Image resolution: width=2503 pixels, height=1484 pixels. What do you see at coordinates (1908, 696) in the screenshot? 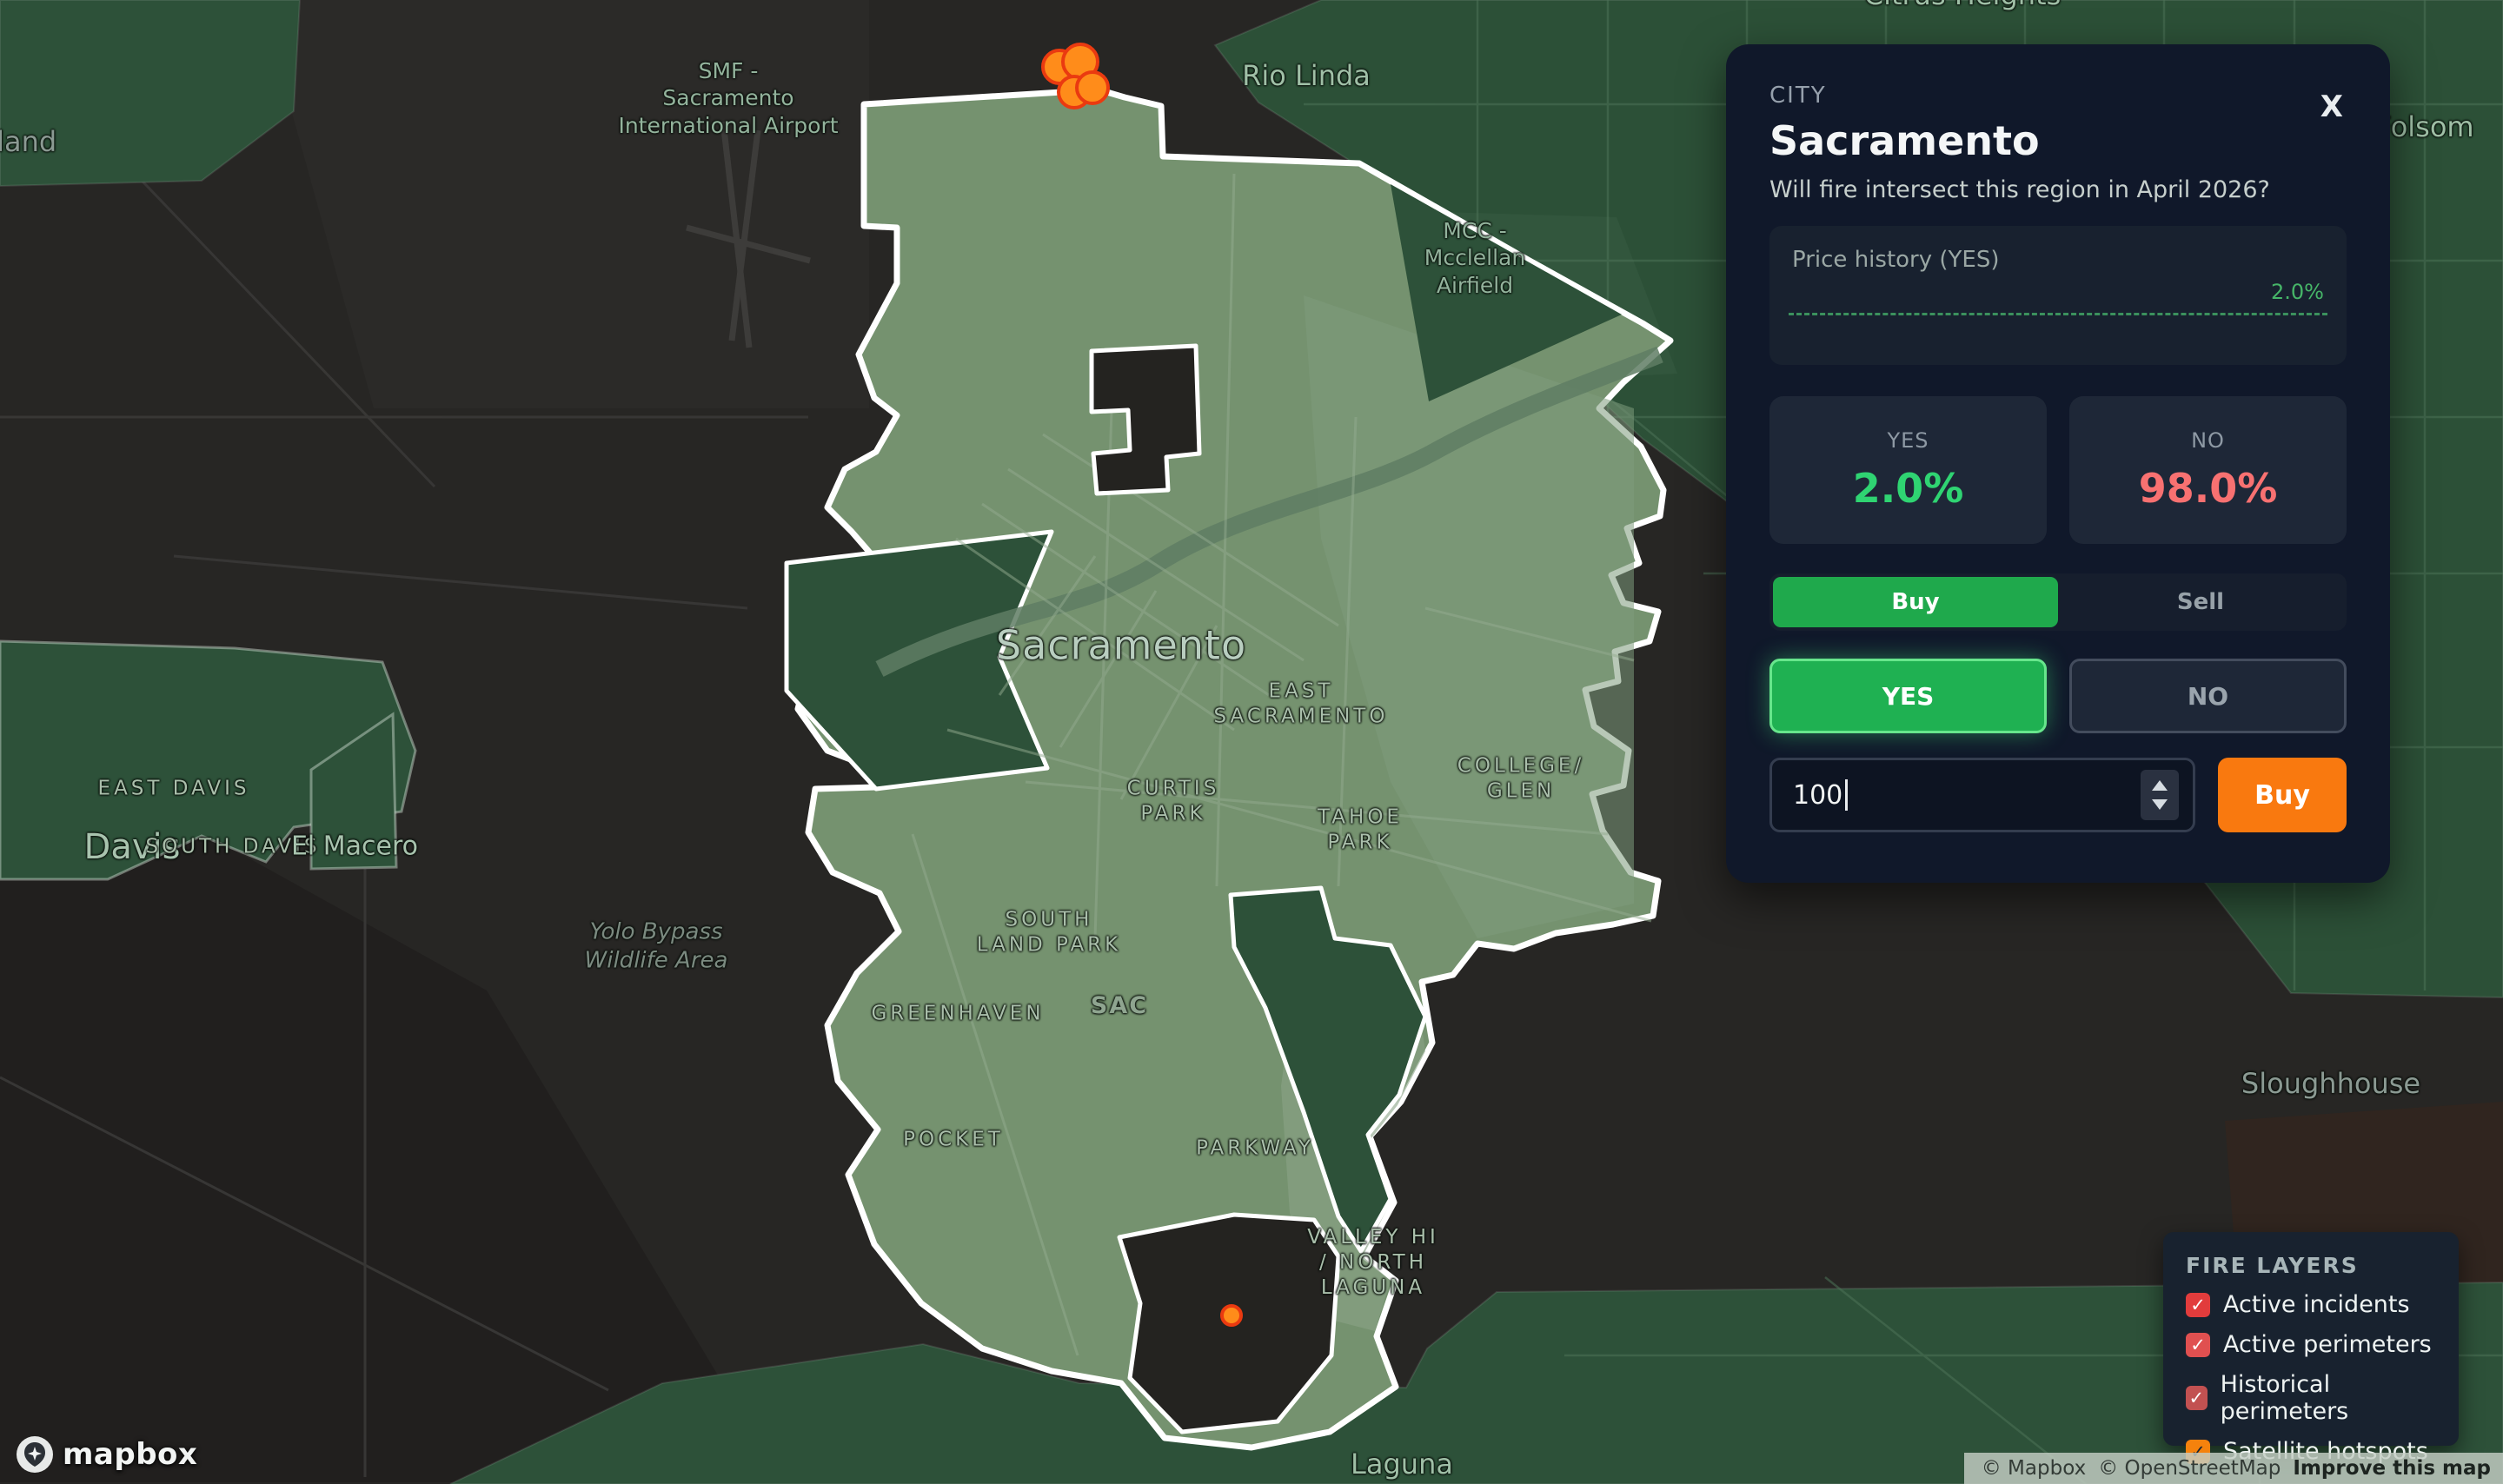
I see `side-button-yes: YES` at bounding box center [1908, 696].